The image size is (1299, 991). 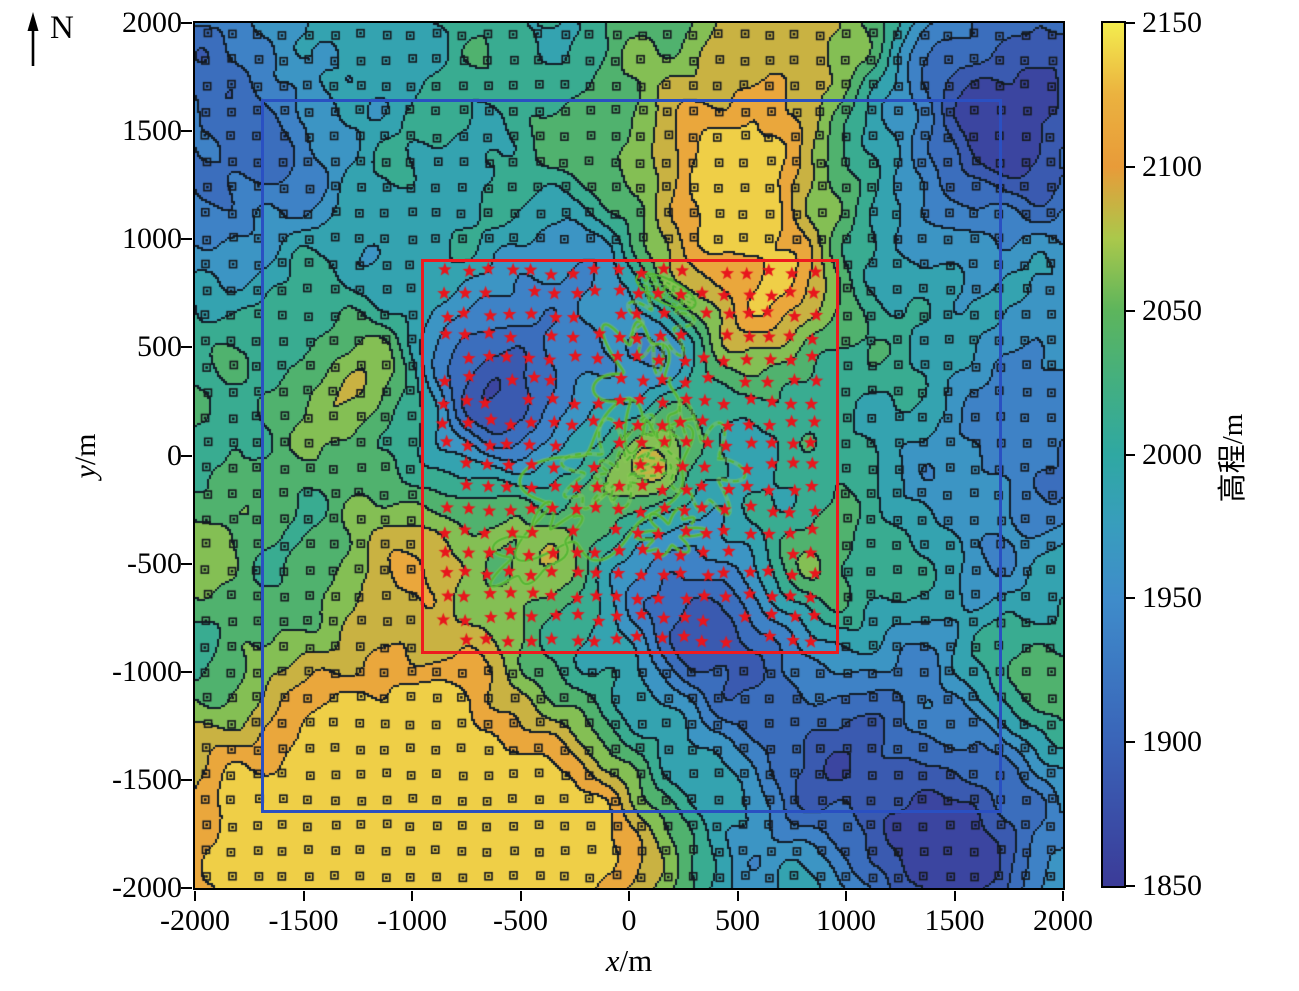 What do you see at coordinates (629, 920) in the screenshot?
I see `x-tick-label: 0` at bounding box center [629, 920].